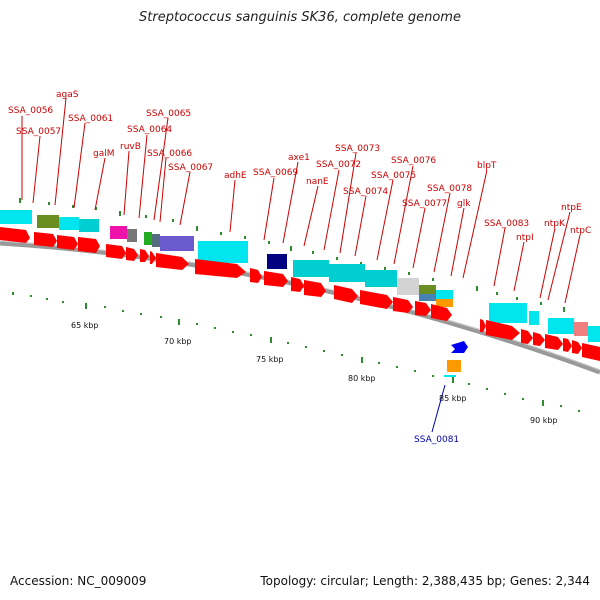 The width and height of the screenshot is (600, 600). What do you see at coordinates (424, 204) in the screenshot?
I see `gene-label: SSA_0077` at bounding box center [424, 204].